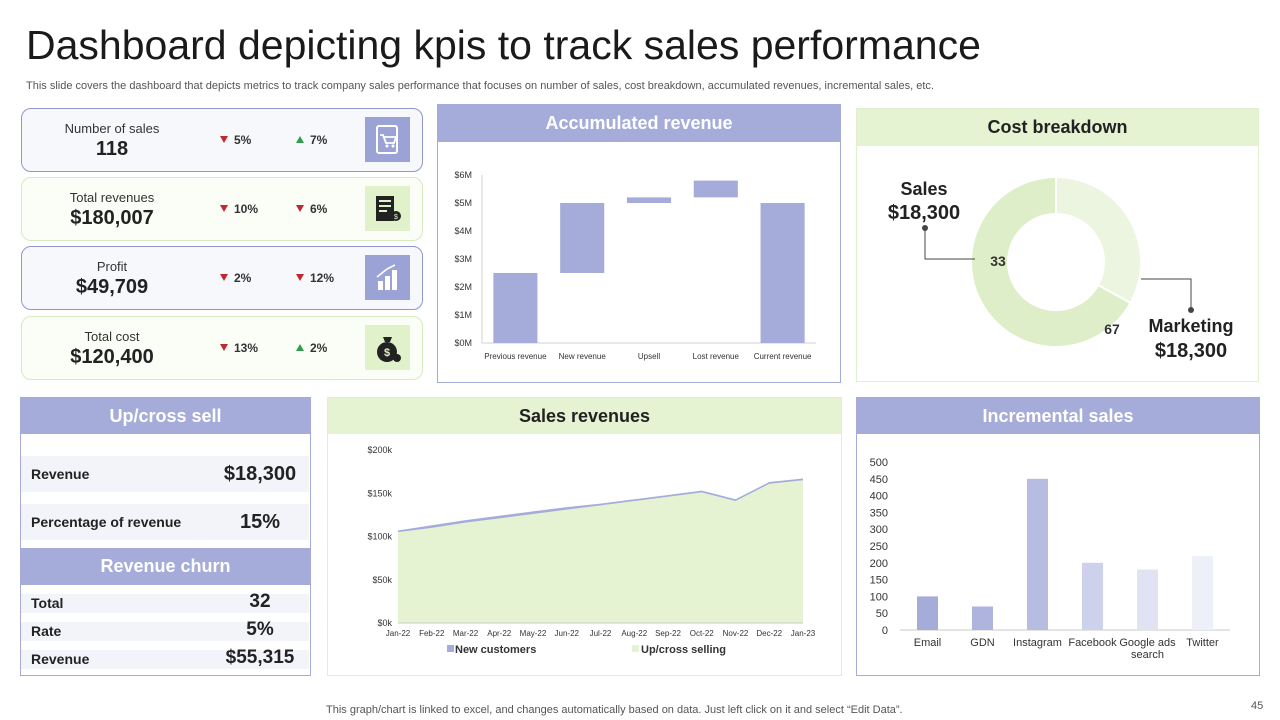 The height and width of the screenshot is (720, 1280). I want to click on y-tick-label: 200, so click(879, 564).